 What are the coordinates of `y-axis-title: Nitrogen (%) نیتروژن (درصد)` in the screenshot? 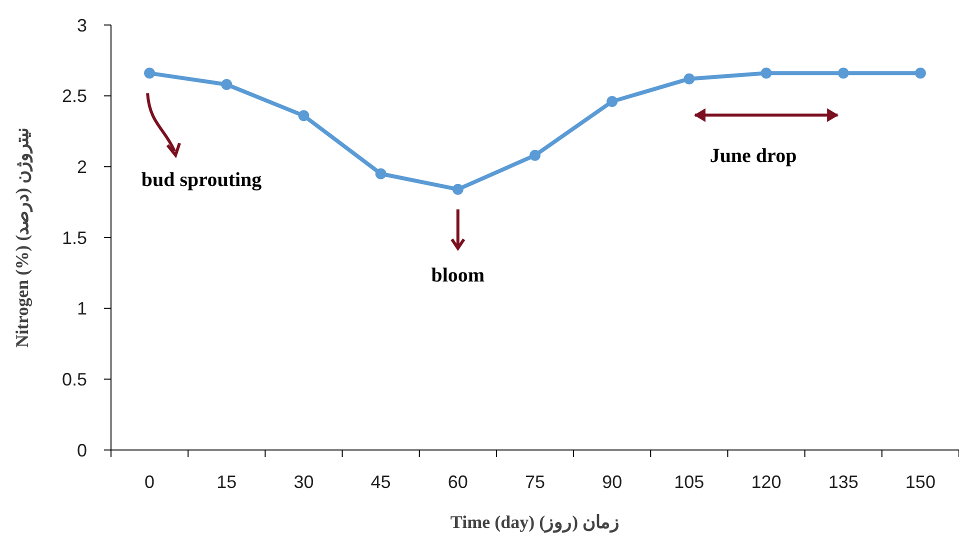 It's located at (22, 237).